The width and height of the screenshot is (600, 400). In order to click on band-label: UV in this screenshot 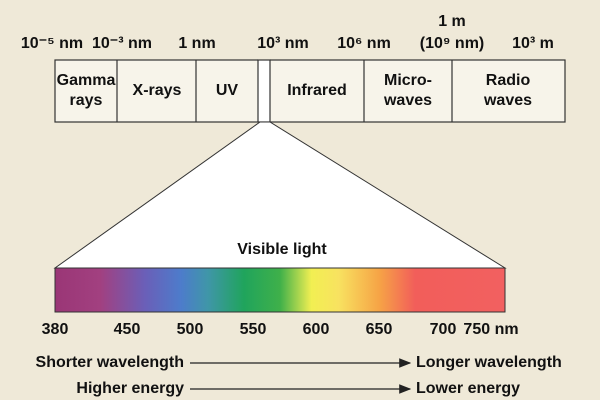, I will do `click(227, 90)`.